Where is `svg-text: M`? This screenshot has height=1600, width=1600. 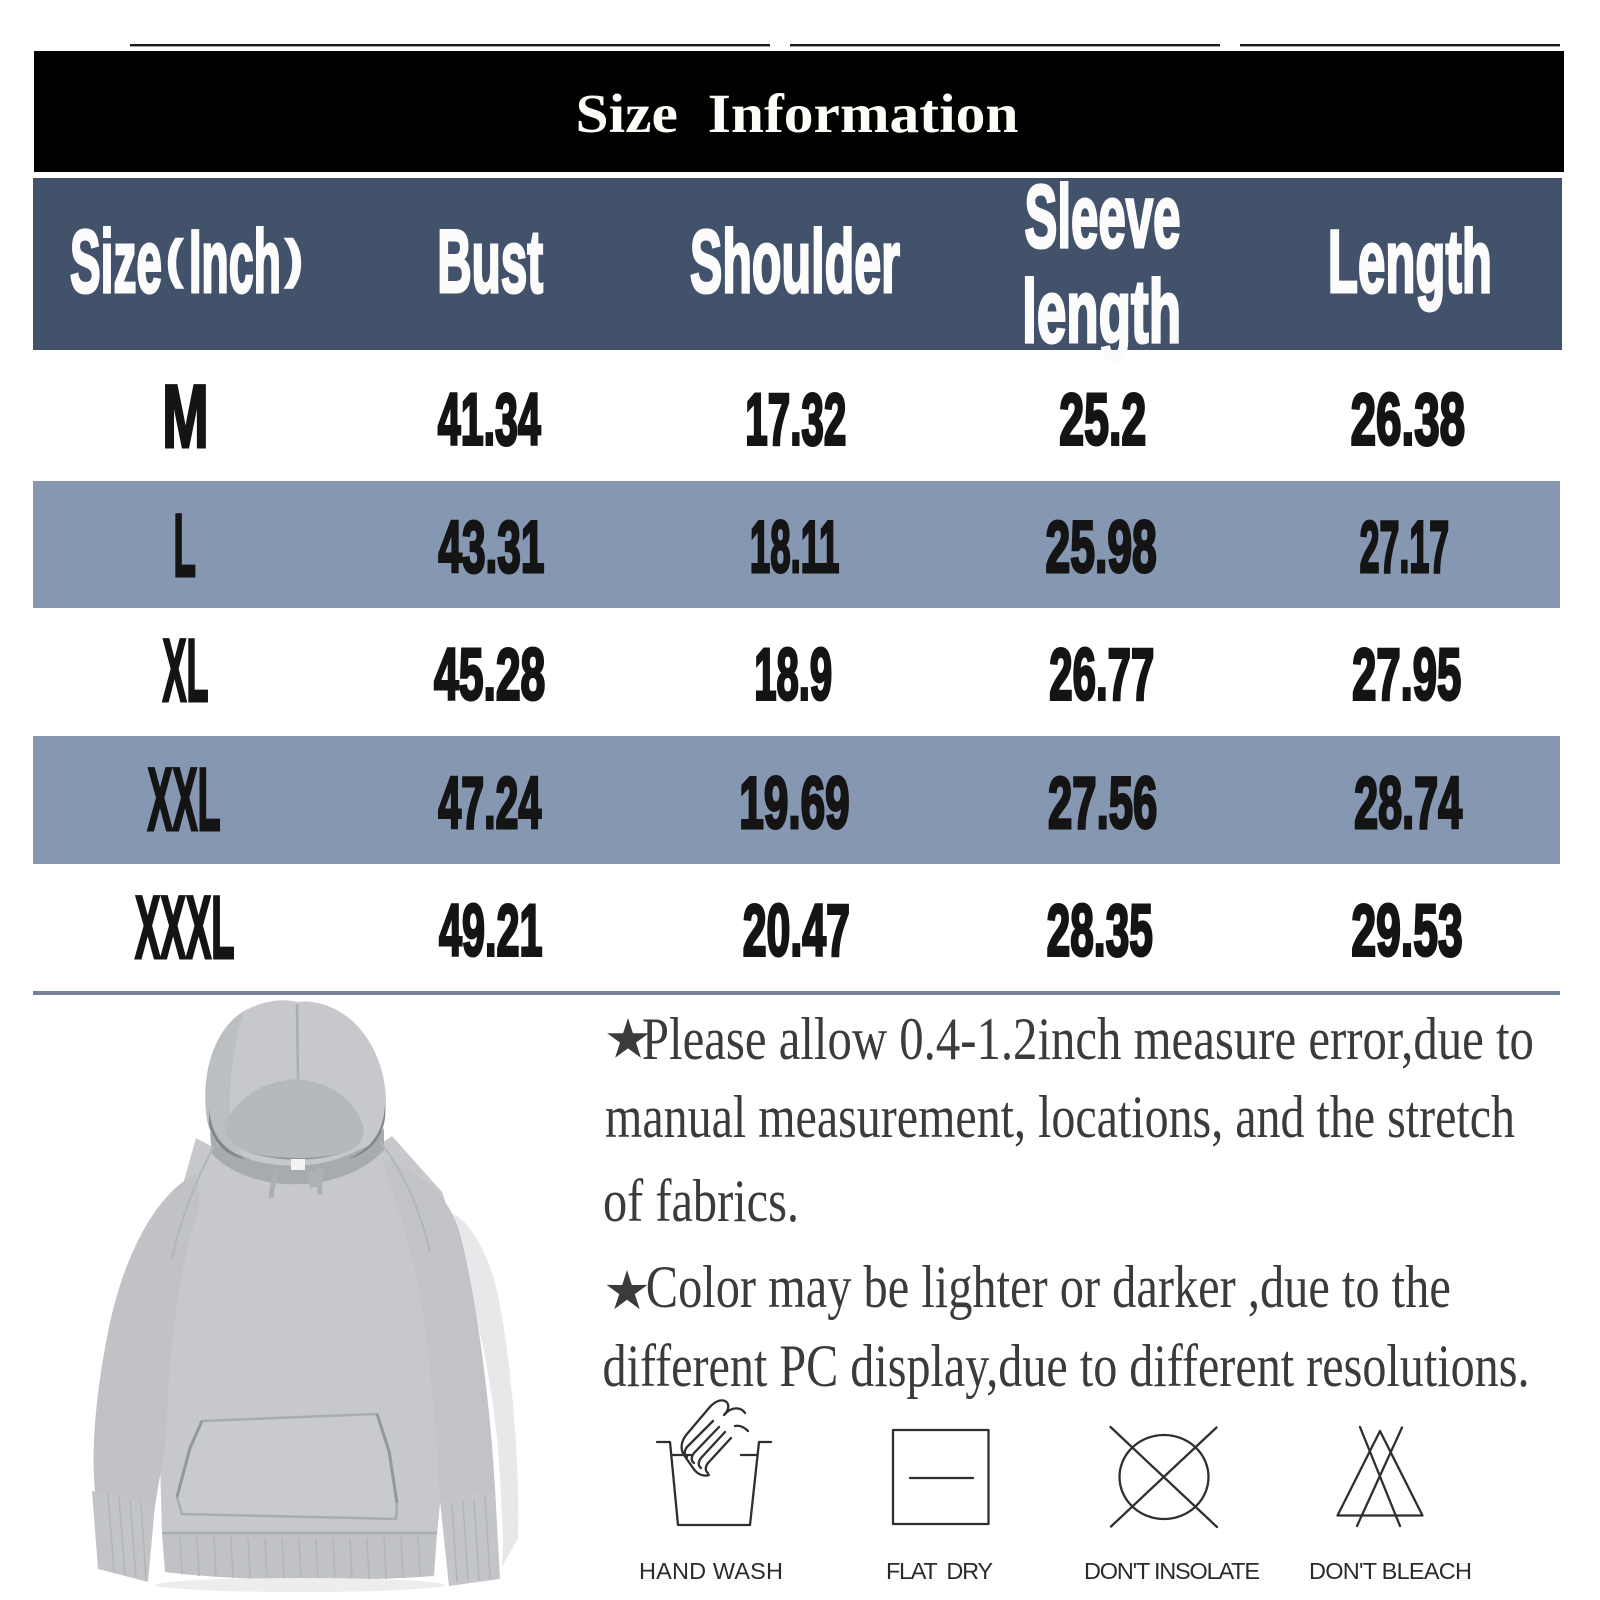 svg-text: M is located at coordinates (185, 416).